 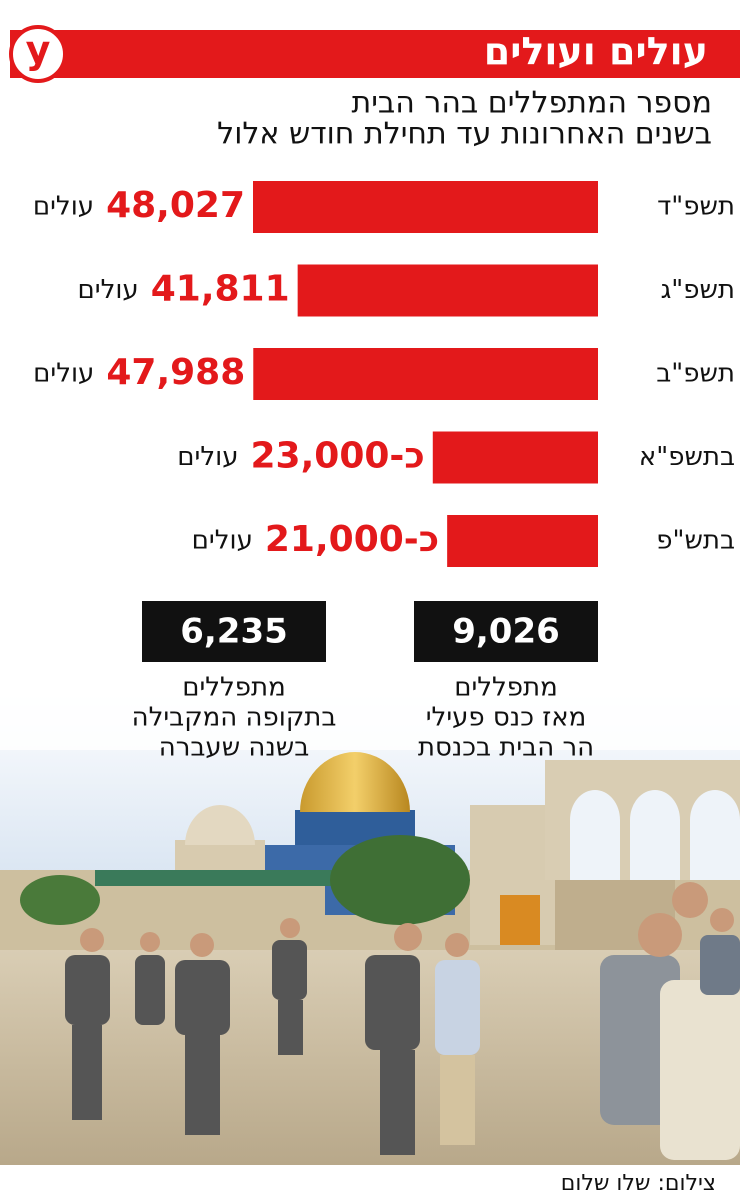 What do you see at coordinates (596, 52) in the screenshot?
I see `chart-title: עולים ועולים` at bounding box center [596, 52].